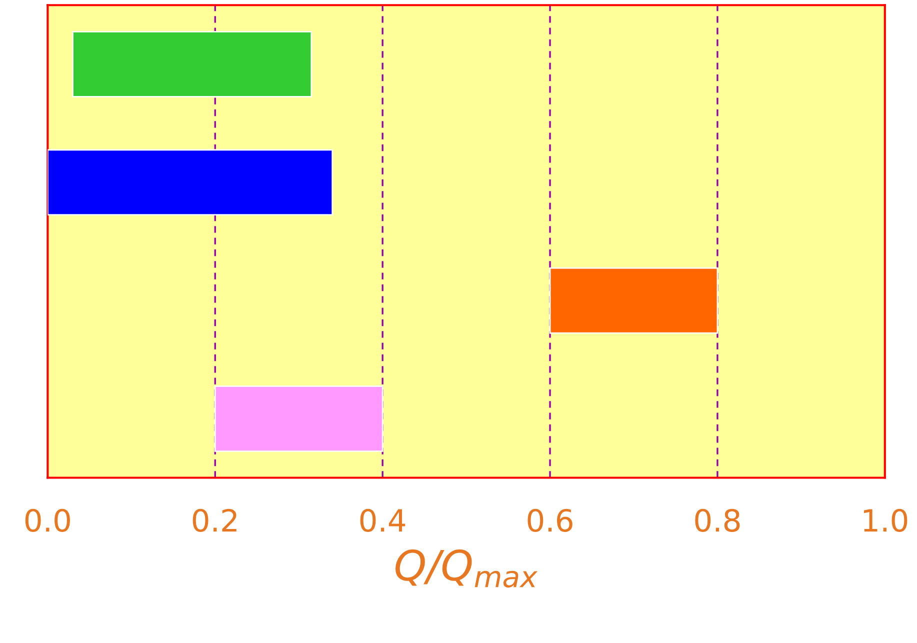  What do you see at coordinates (550, 520) in the screenshot?
I see `x-tick-label: 0.6` at bounding box center [550, 520].